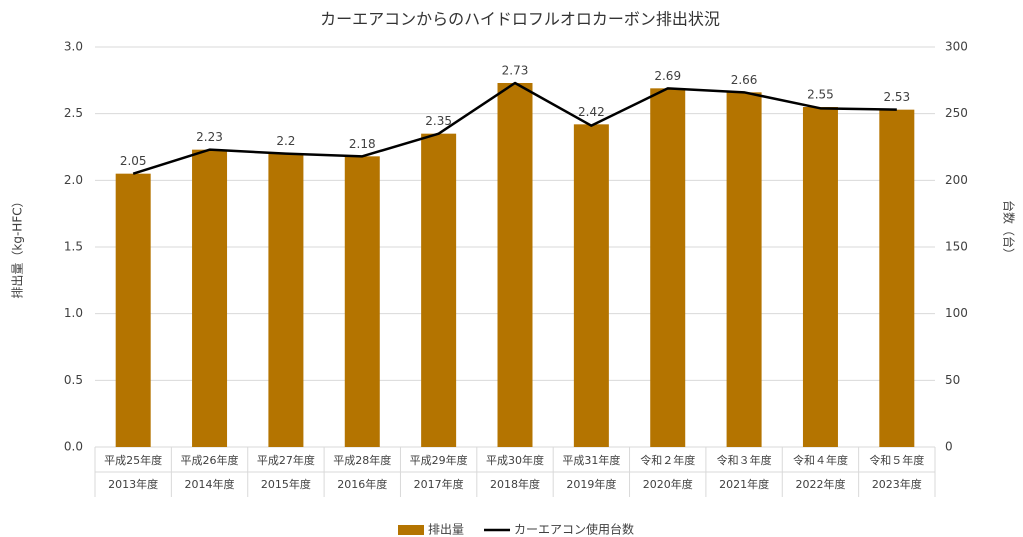 The image size is (1023, 537). Describe the element at coordinates (820, 460) in the screenshot. I see `x-tick-label: 令和４年度` at that location.